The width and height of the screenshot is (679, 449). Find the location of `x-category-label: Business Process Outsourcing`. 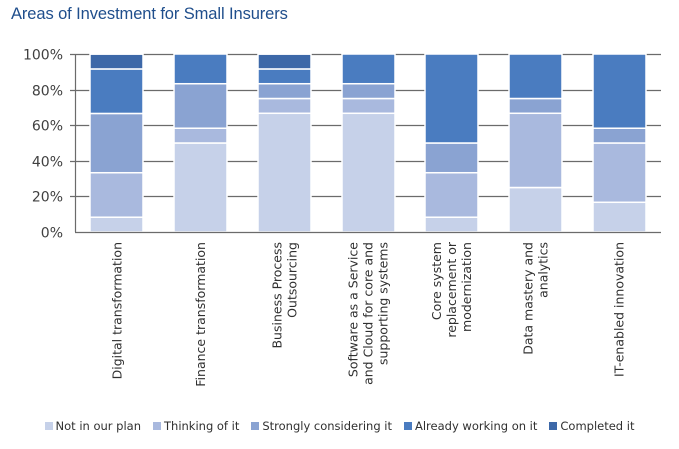

x-category-label: Business Process Outsourcing is located at coordinates (284, 295).